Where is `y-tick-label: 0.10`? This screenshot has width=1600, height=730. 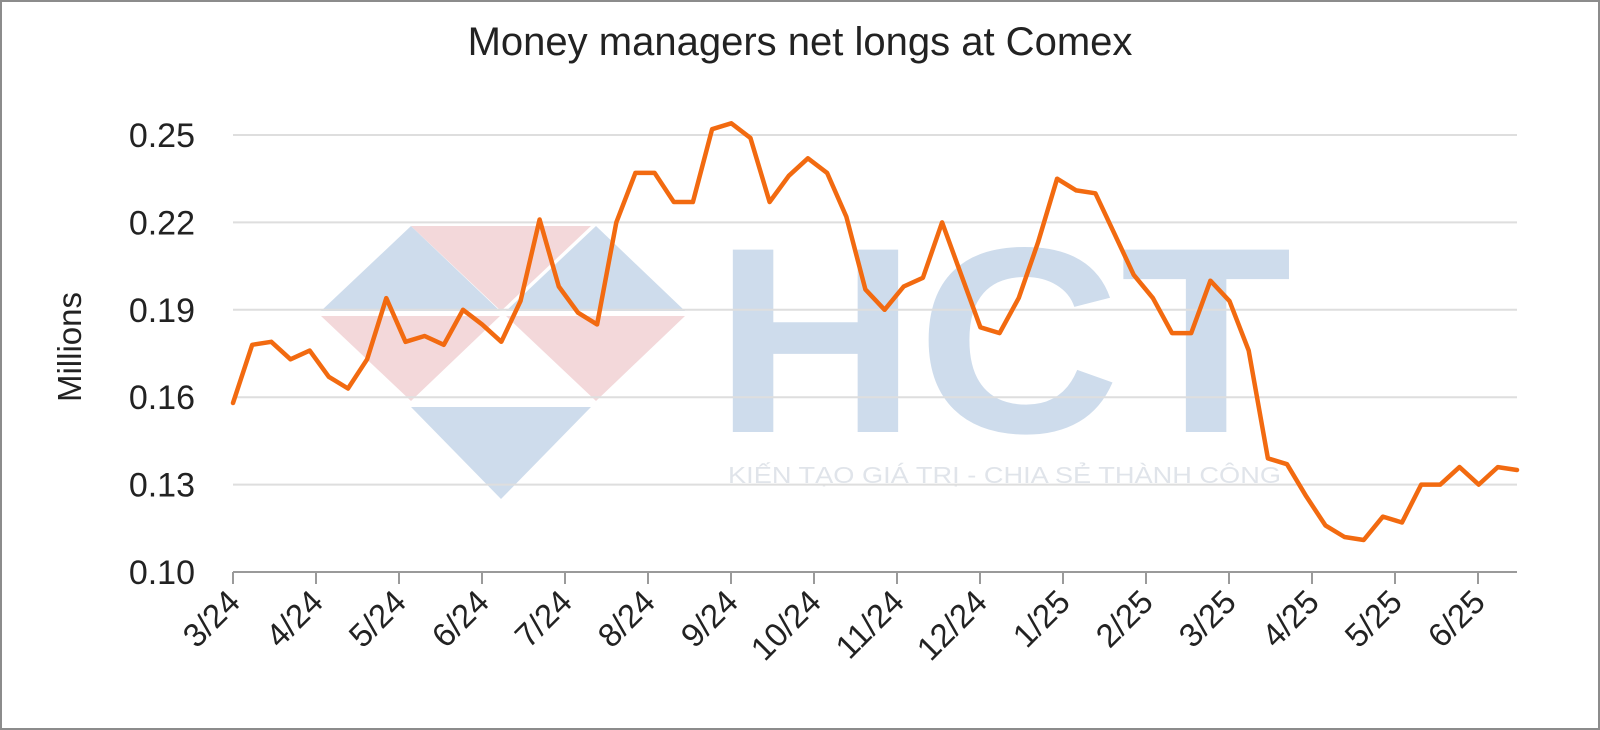
y-tick-label: 0.10 is located at coordinates (162, 573).